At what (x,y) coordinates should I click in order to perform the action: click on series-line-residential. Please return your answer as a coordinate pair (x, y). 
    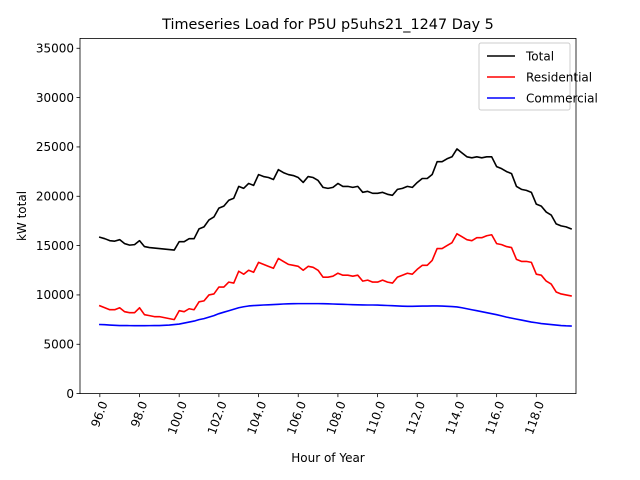
    Looking at the image, I should click on (335, 276).